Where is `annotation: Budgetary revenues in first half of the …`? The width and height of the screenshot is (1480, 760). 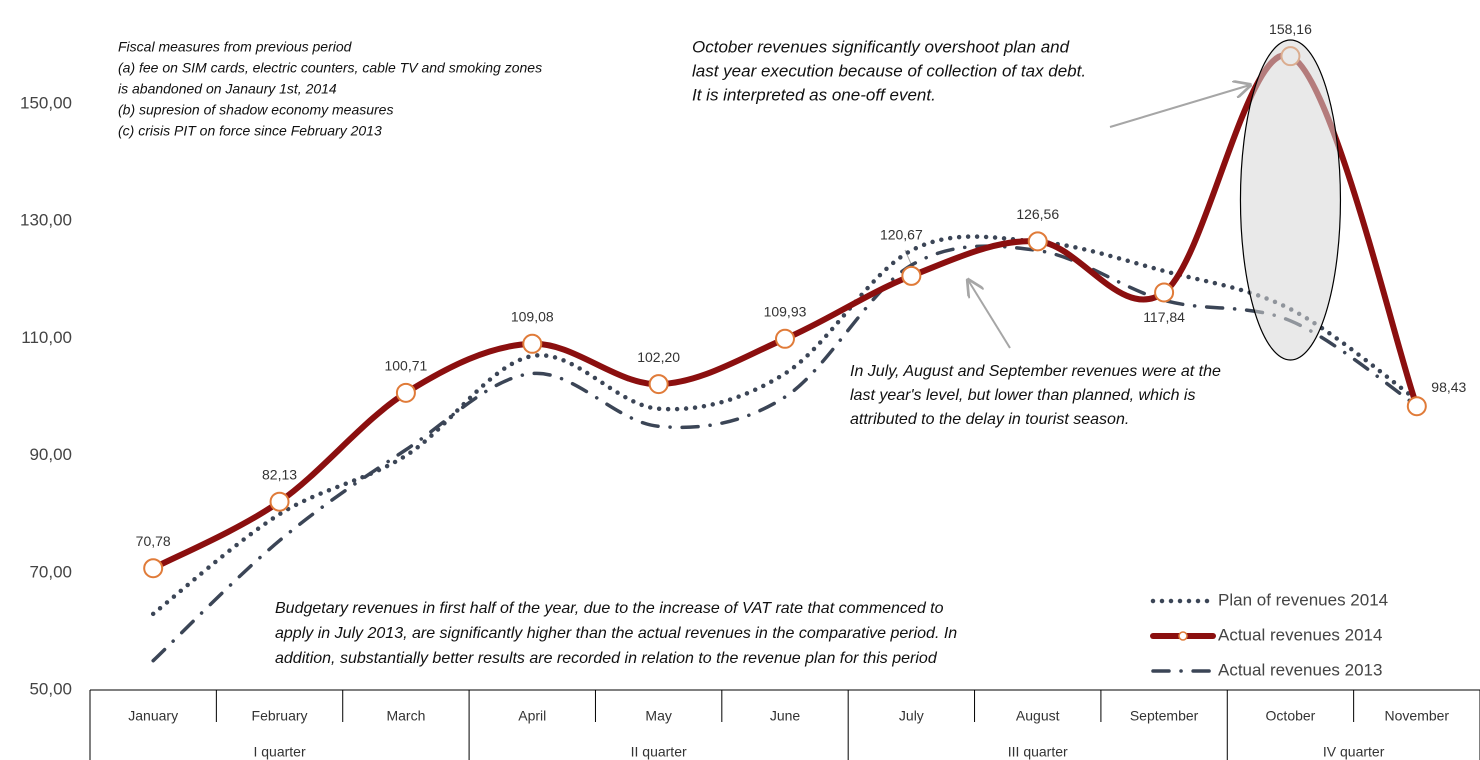
annotation: Budgetary revenues in first half of the … is located at coordinates (609, 608).